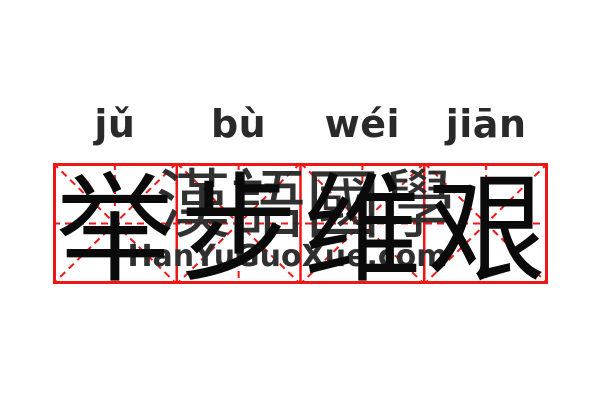 The height and width of the screenshot is (400, 600). I want to click on pinyin-syllable-1: jǔ, so click(115, 124).